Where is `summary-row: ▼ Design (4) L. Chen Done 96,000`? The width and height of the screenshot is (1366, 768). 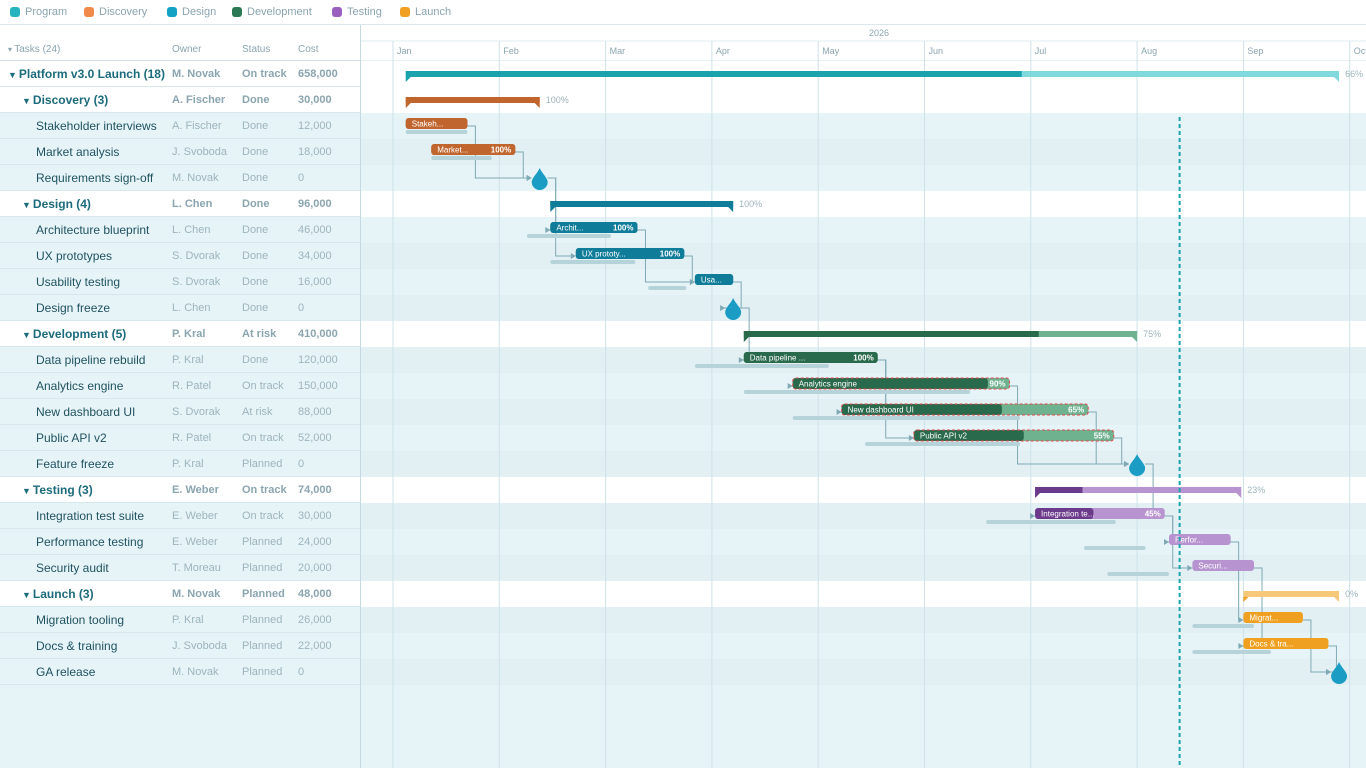 summary-row: ▼ Design (4) L. Chen Done 96,000 is located at coordinates (180, 204).